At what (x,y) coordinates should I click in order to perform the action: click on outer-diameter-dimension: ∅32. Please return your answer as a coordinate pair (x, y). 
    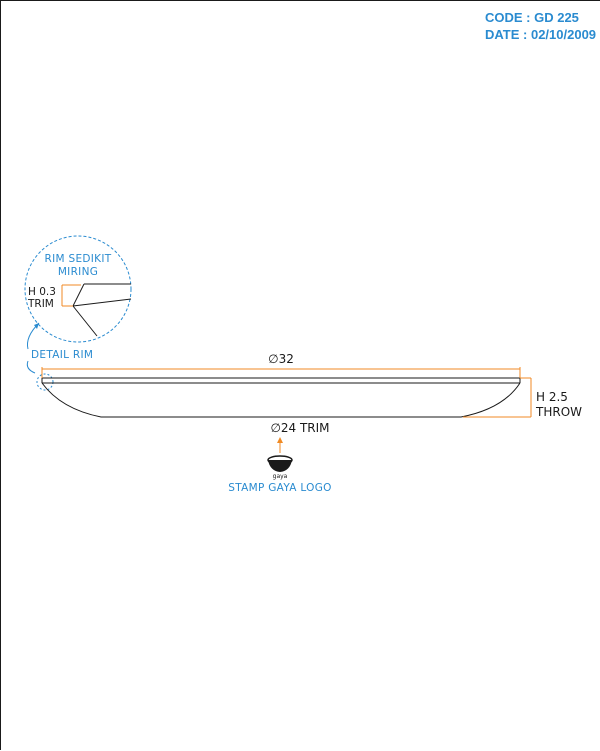
    Looking at the image, I should click on (281, 365).